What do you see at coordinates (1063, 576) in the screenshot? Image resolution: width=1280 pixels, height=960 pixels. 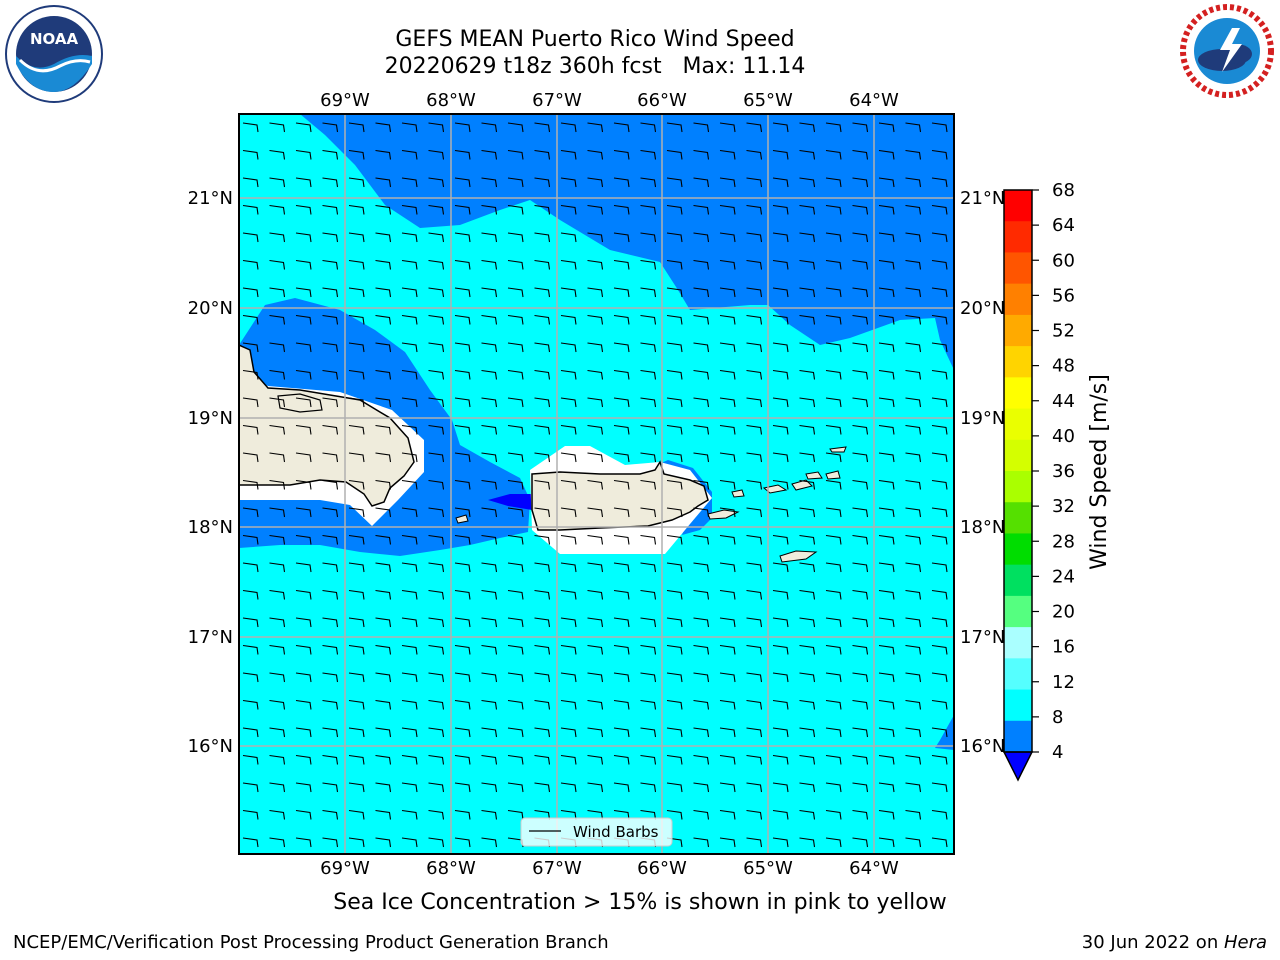 I see `colorbar-tick-label: 24` at bounding box center [1063, 576].